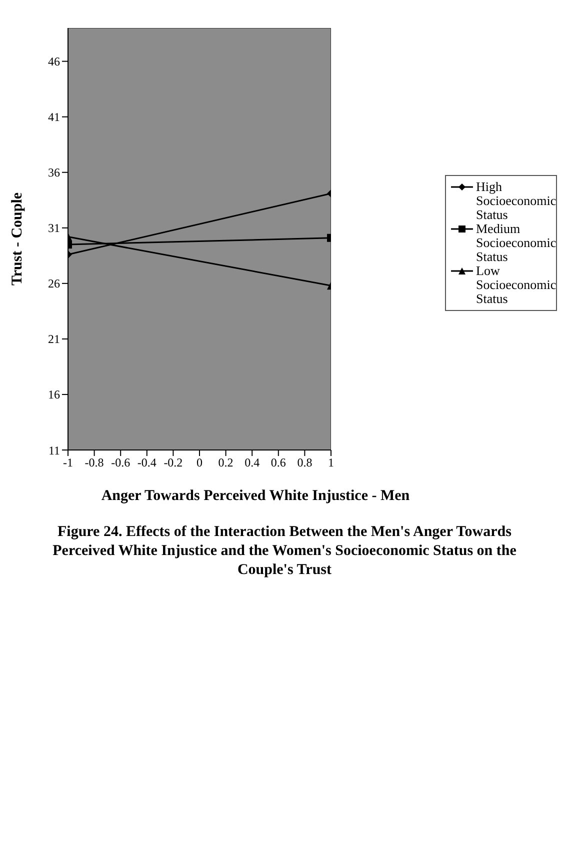  What do you see at coordinates (516, 200) in the screenshot?
I see `legend-label: High Socioeconomic Status` at bounding box center [516, 200].